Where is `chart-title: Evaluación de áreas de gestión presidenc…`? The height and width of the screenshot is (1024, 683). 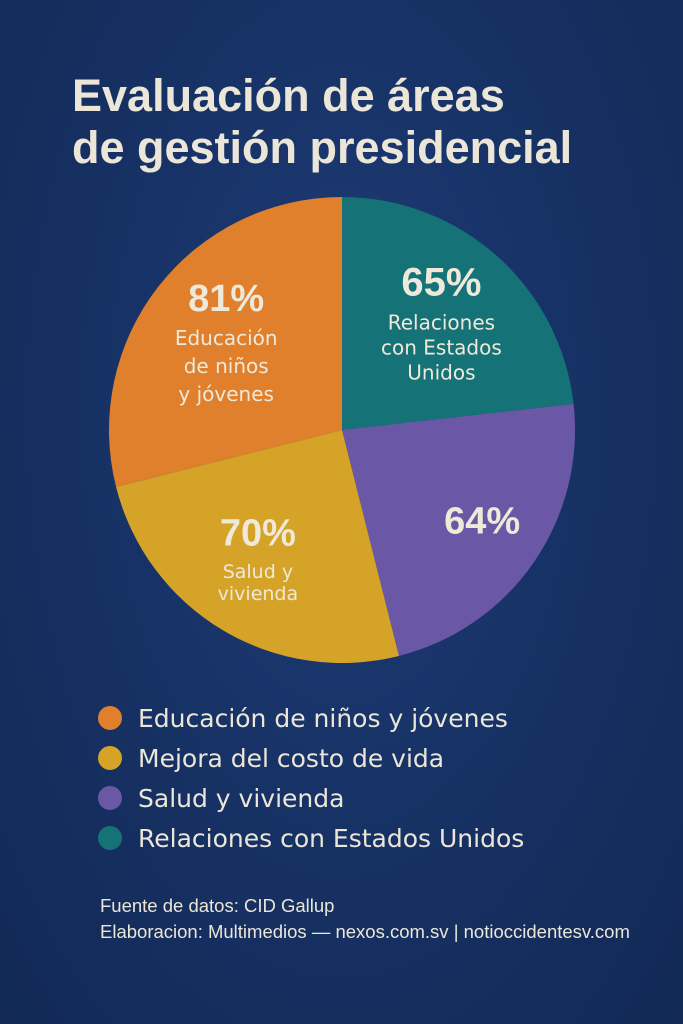
chart-title: Evaluación de áreas de gestión presidenc… is located at coordinates (372, 122).